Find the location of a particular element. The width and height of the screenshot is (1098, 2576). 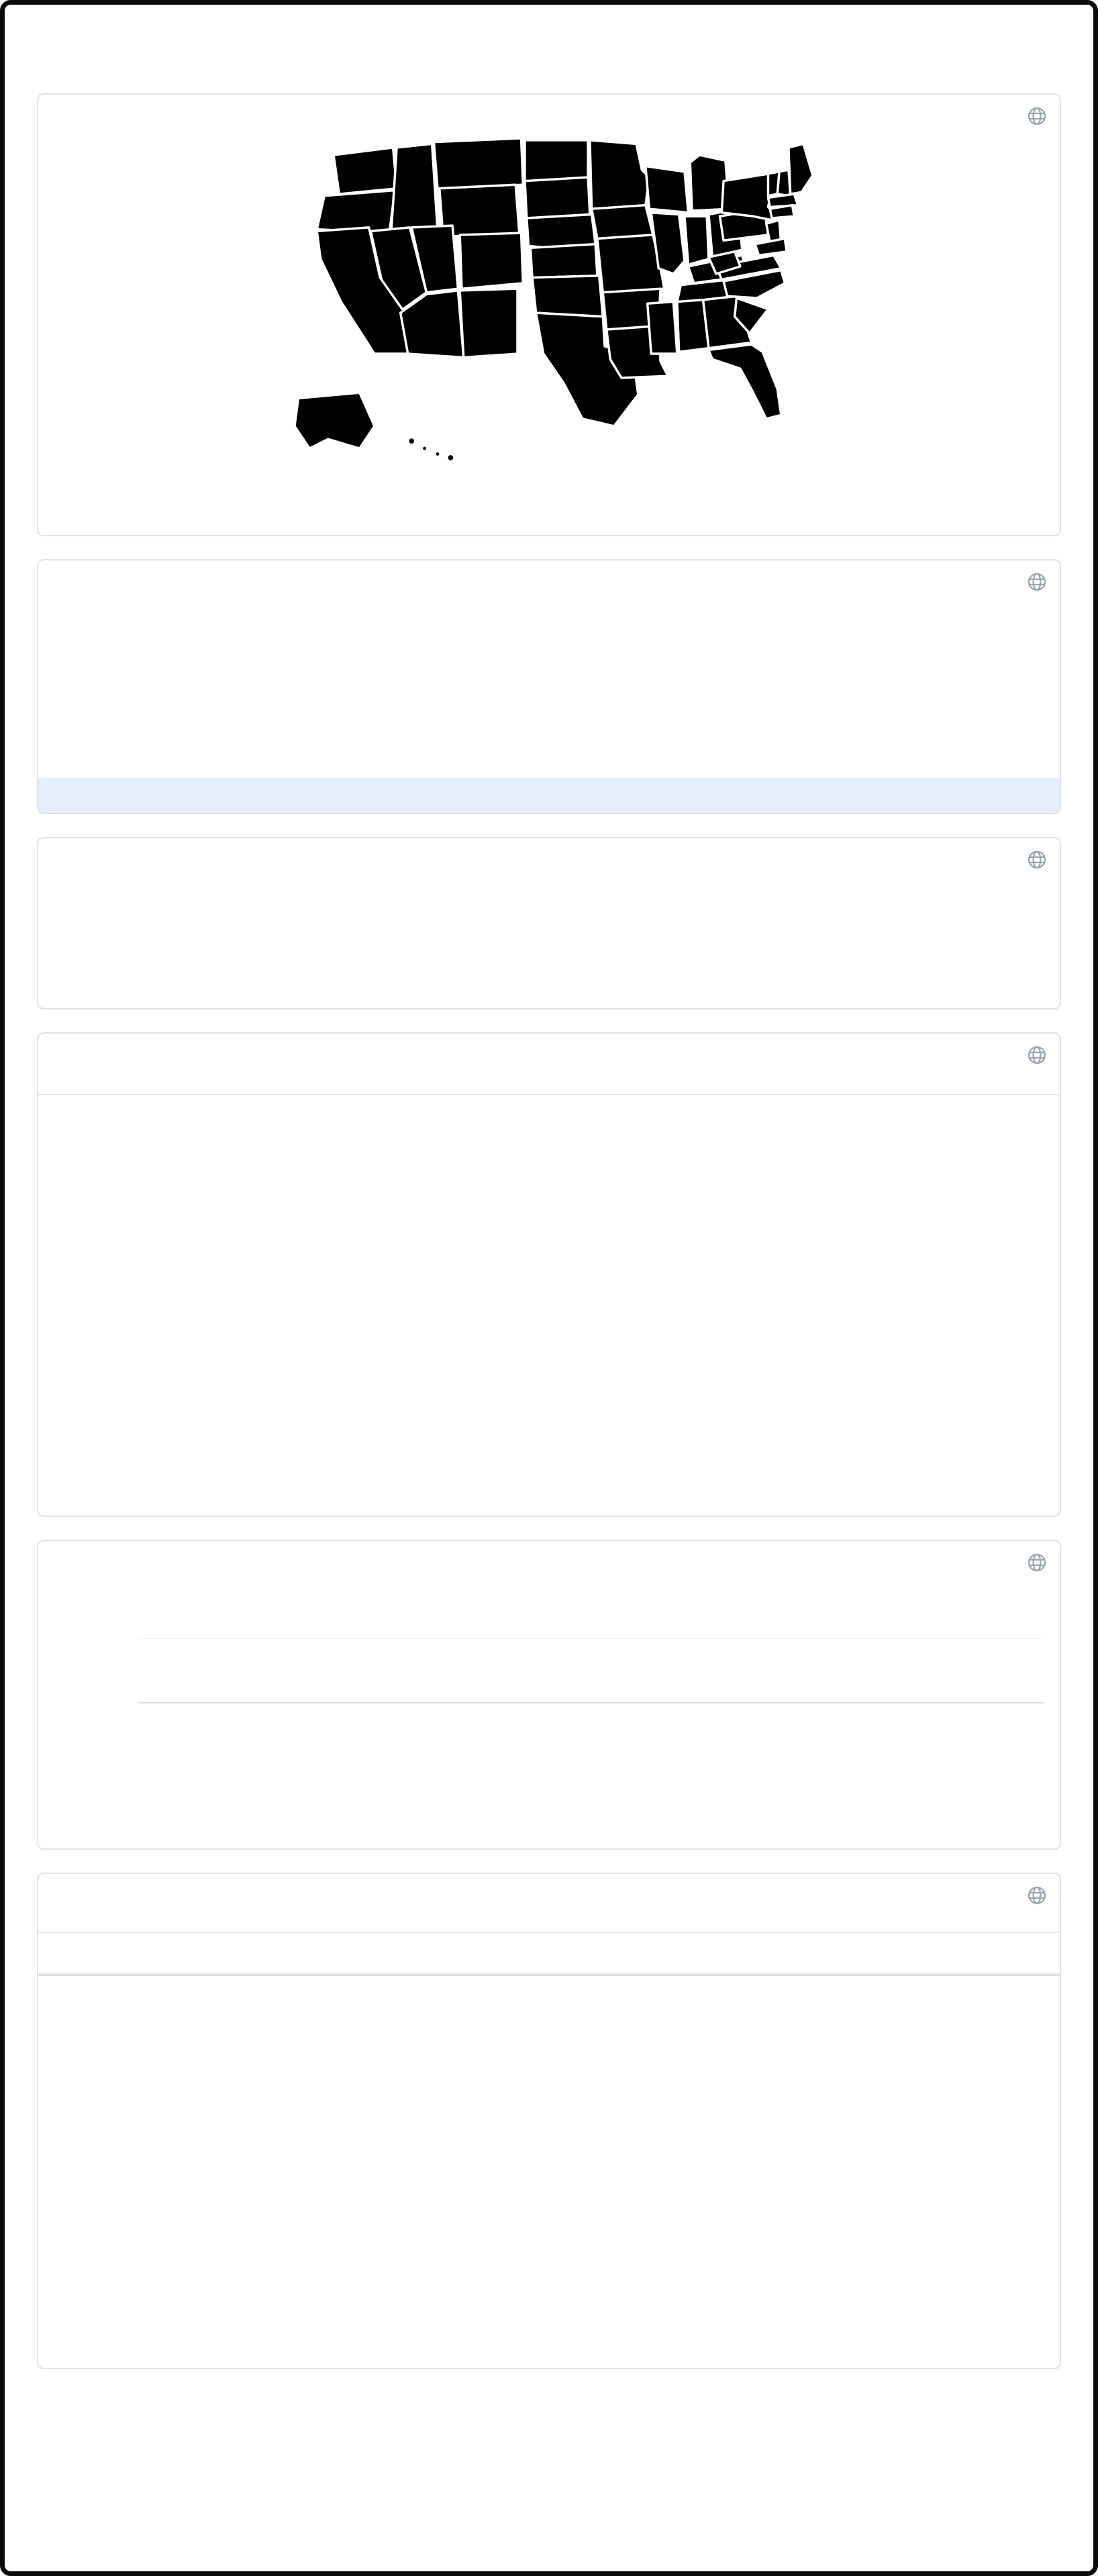

pivot-table is located at coordinates (549, 1955).